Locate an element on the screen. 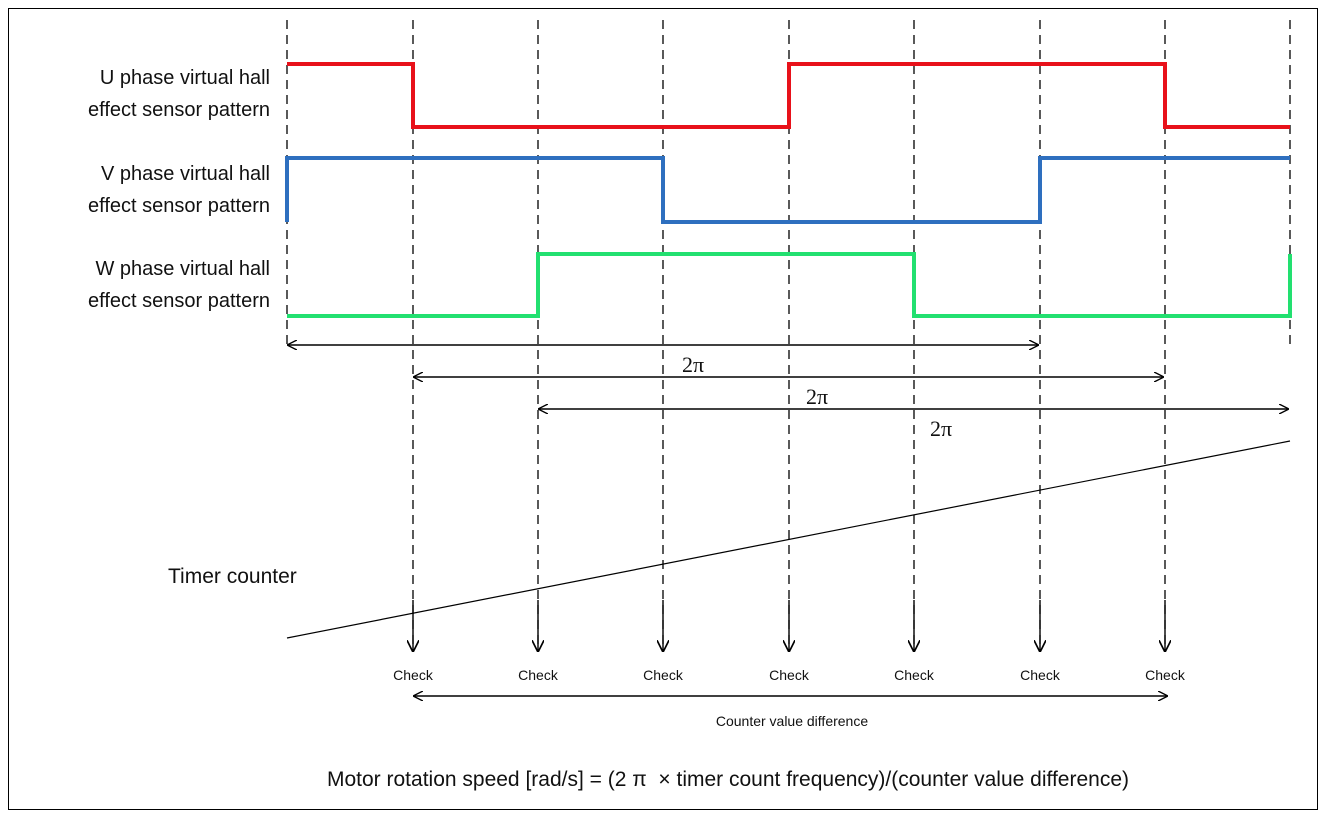  w-phase-label-1: W phase virtual hall is located at coordinates (182, 269).